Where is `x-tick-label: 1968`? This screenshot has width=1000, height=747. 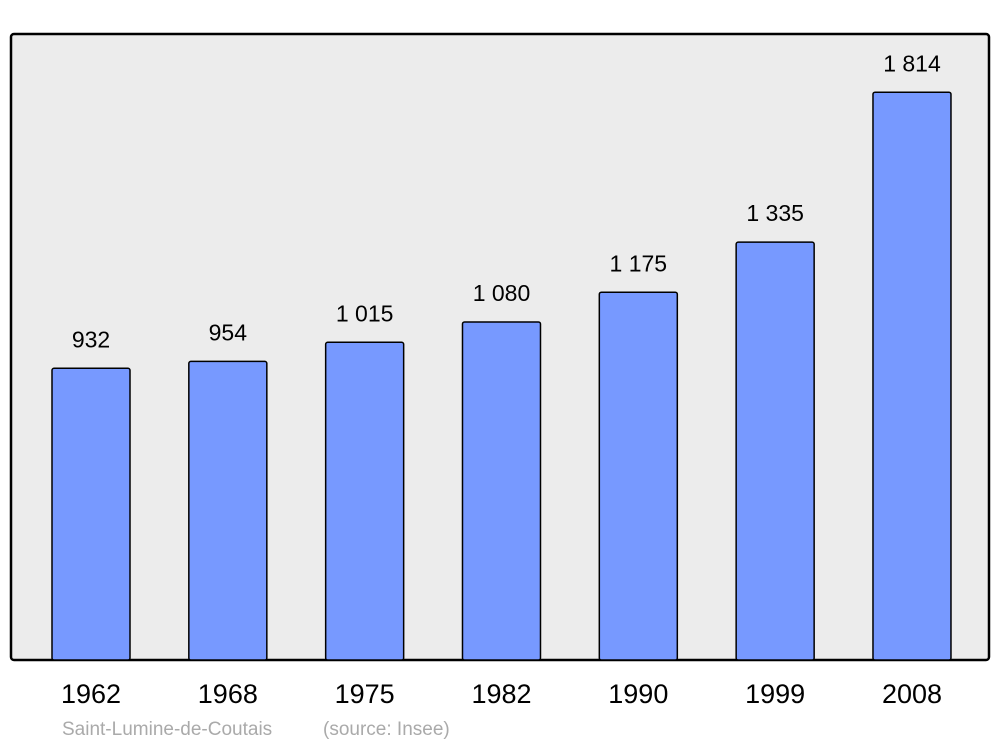
x-tick-label: 1968 is located at coordinates (228, 694).